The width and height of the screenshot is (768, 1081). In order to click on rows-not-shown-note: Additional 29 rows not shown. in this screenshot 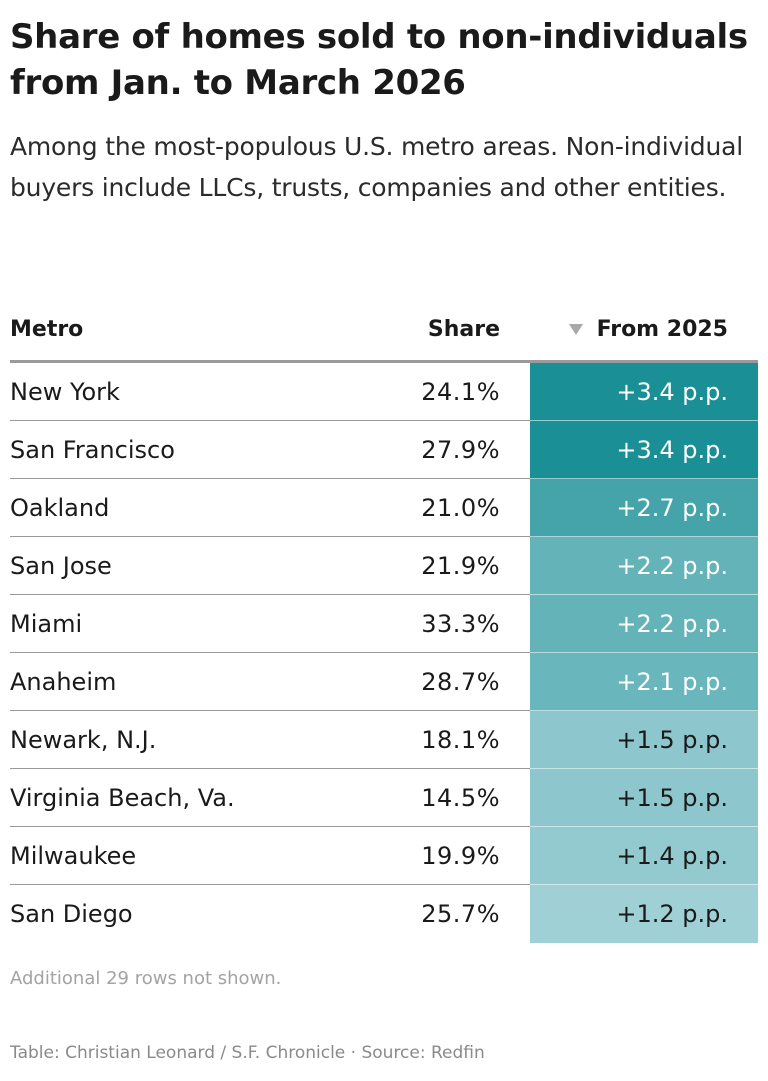, I will do `click(146, 978)`.